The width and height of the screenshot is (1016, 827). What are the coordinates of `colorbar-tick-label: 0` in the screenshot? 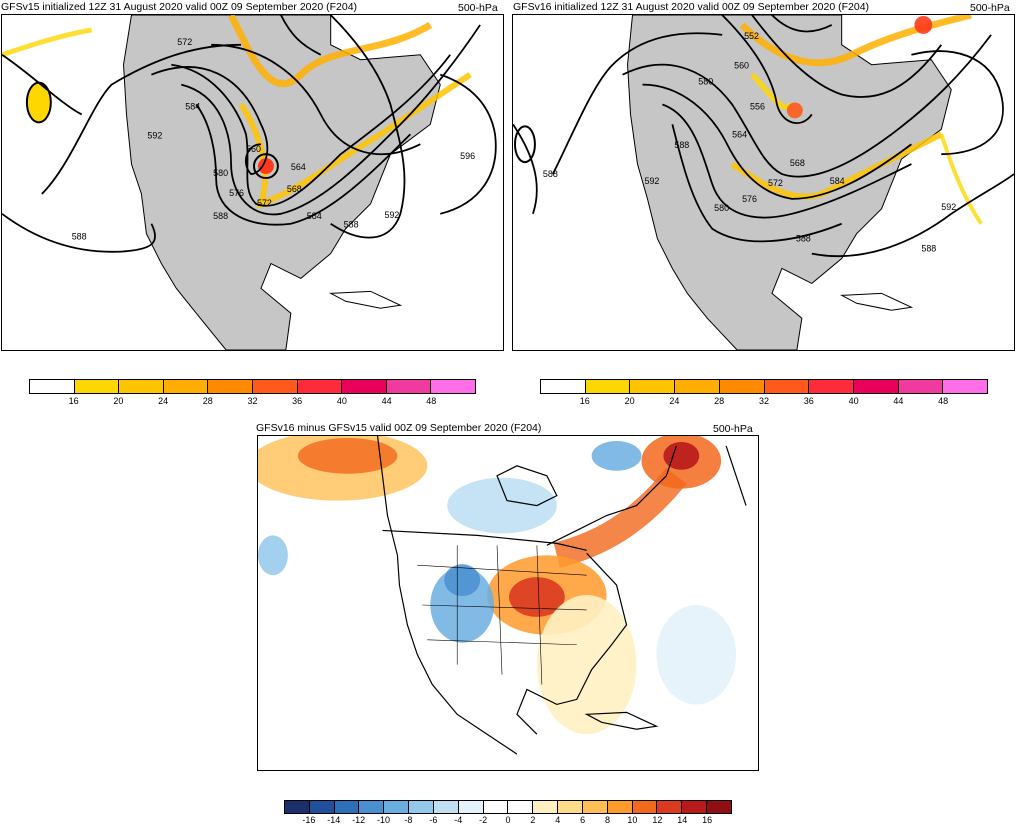 It's located at (508, 820).